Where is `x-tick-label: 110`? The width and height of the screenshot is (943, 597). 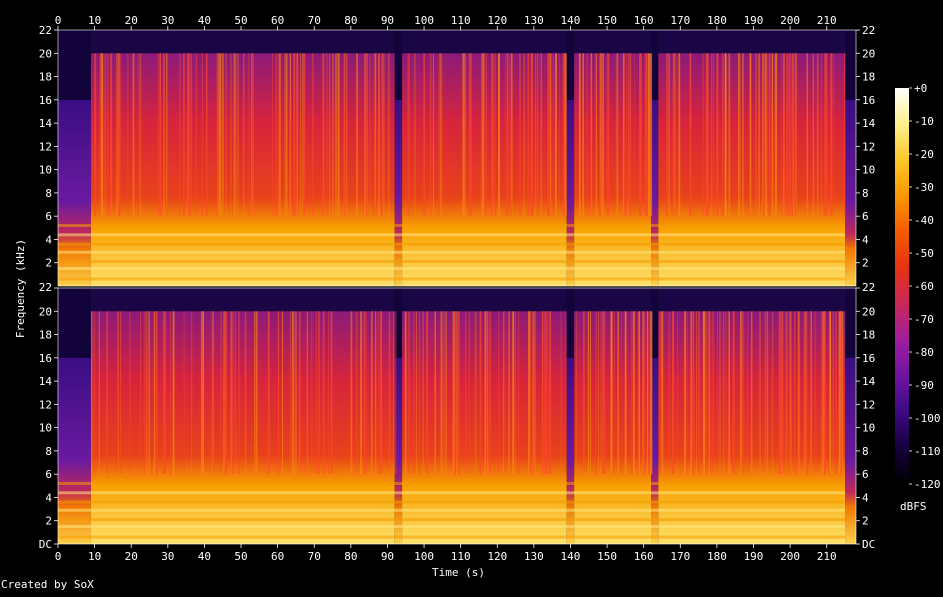
x-tick-label: 110 is located at coordinates (461, 556).